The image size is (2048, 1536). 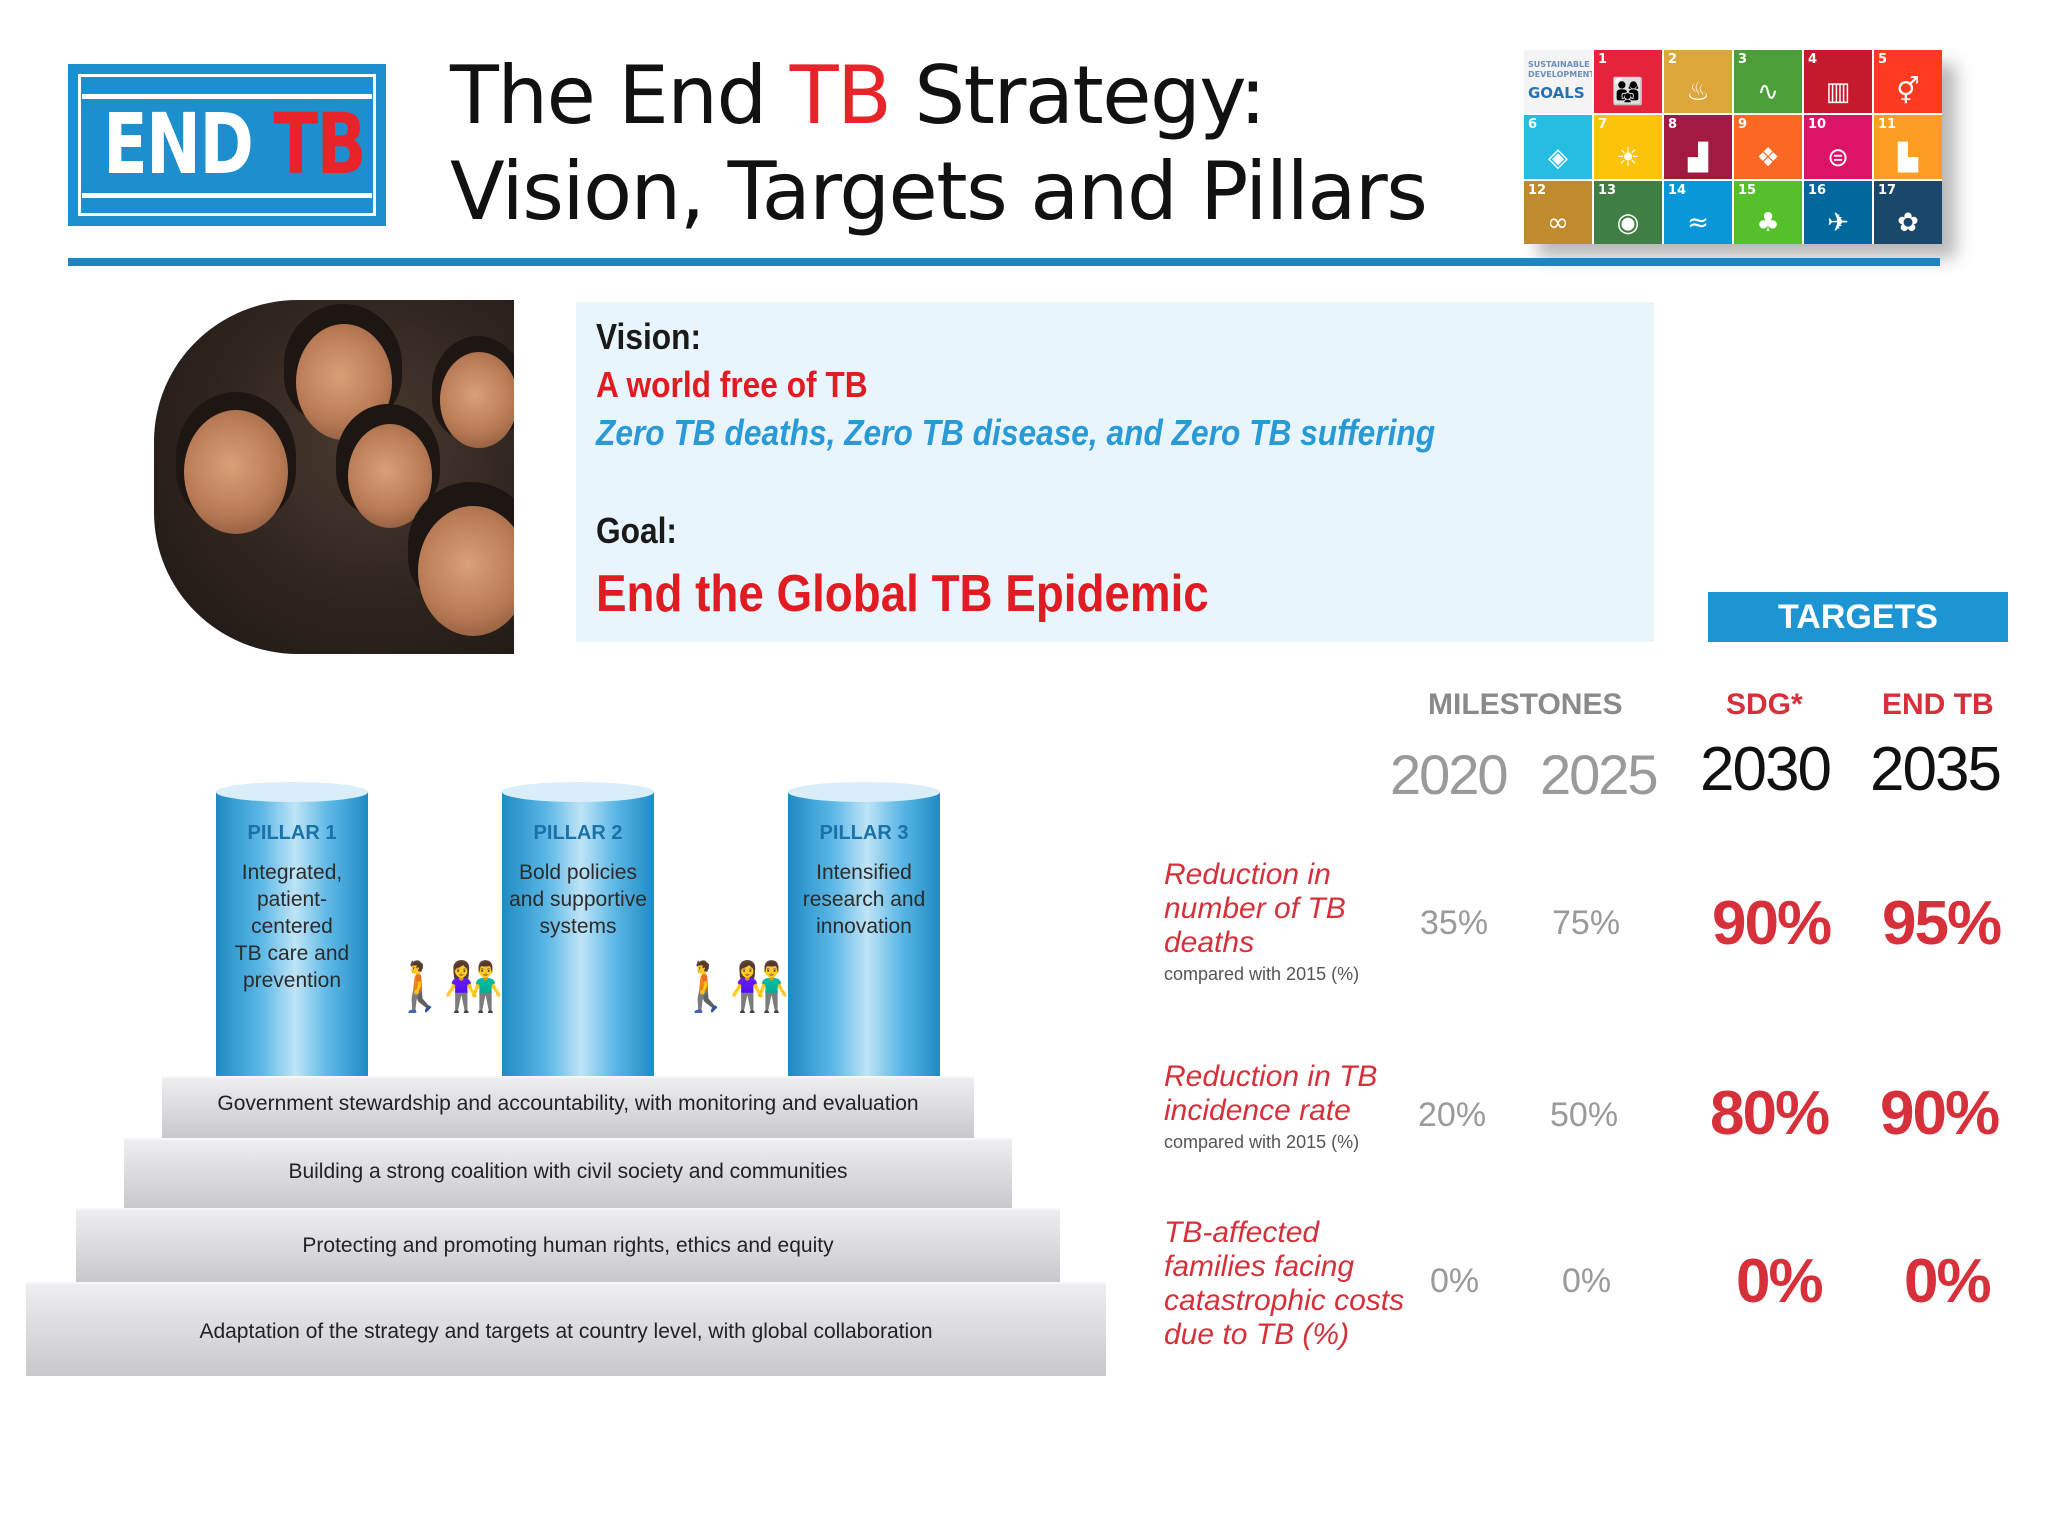 What do you see at coordinates (1887, 125) in the screenshot?
I see `sdg-goal-number: 11` at bounding box center [1887, 125].